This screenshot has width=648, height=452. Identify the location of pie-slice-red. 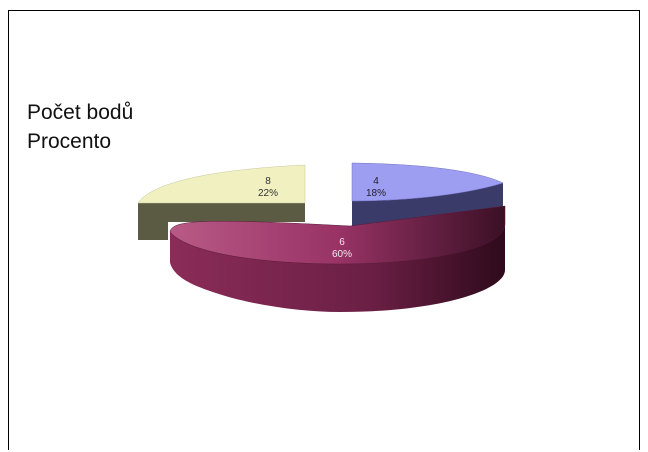
(337, 258).